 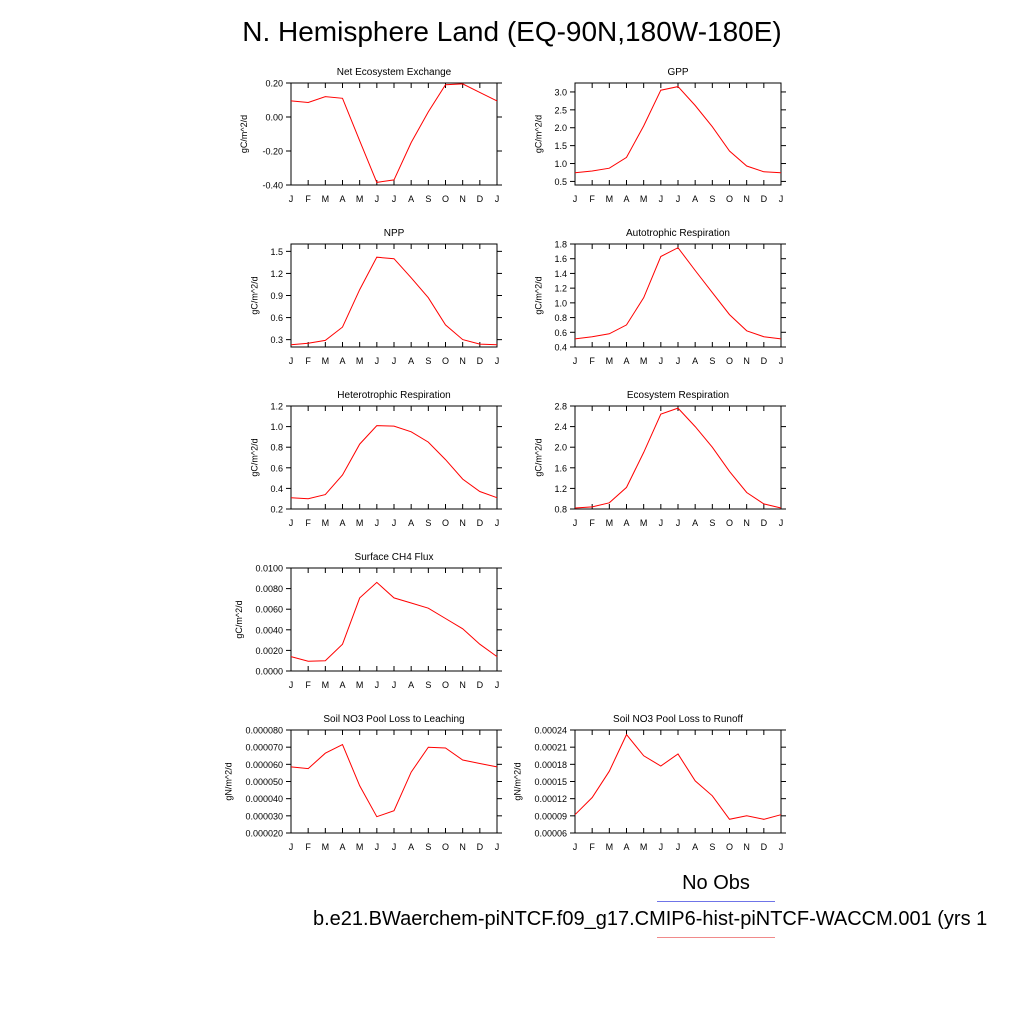 I want to click on y-tick-label: 2.0, so click(x=560, y=448).